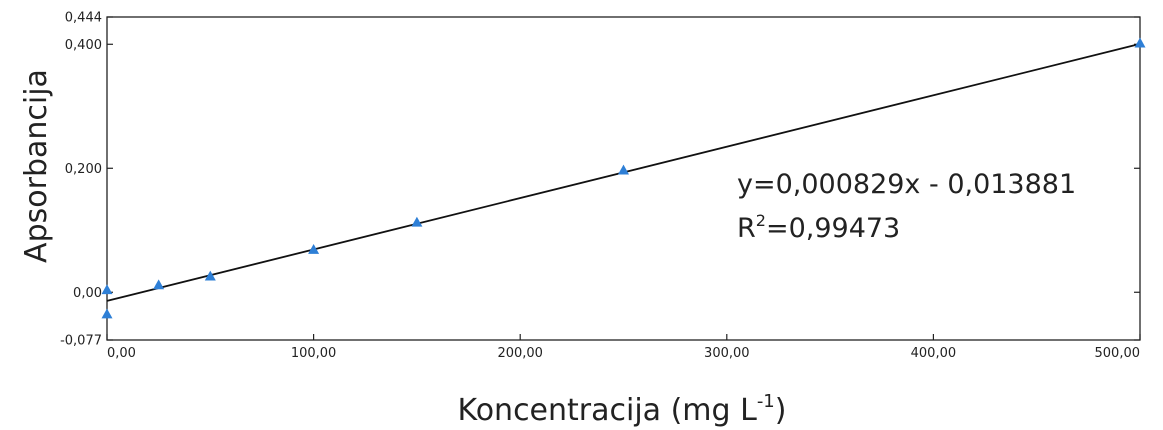 This screenshot has height=430, width=1163. What do you see at coordinates (608, 410) in the screenshot?
I see `x-axis-title-main: Koncentracija (mg L` at bounding box center [608, 410].